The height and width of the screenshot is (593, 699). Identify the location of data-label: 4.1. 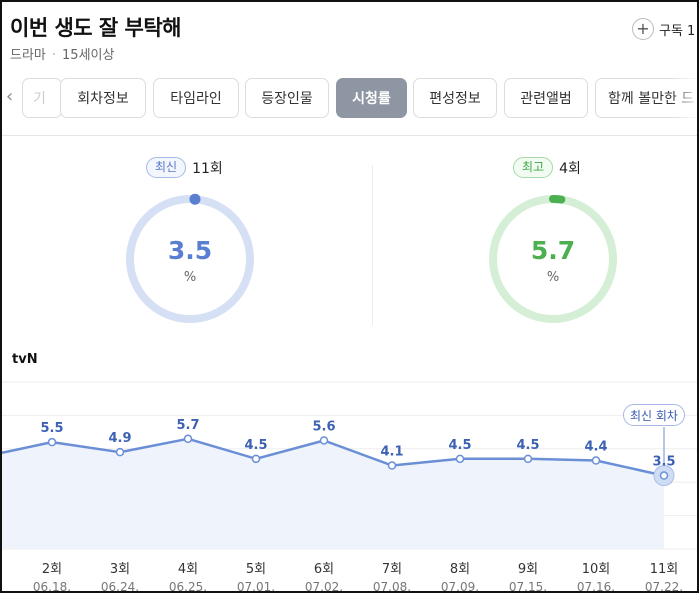
(391, 452).